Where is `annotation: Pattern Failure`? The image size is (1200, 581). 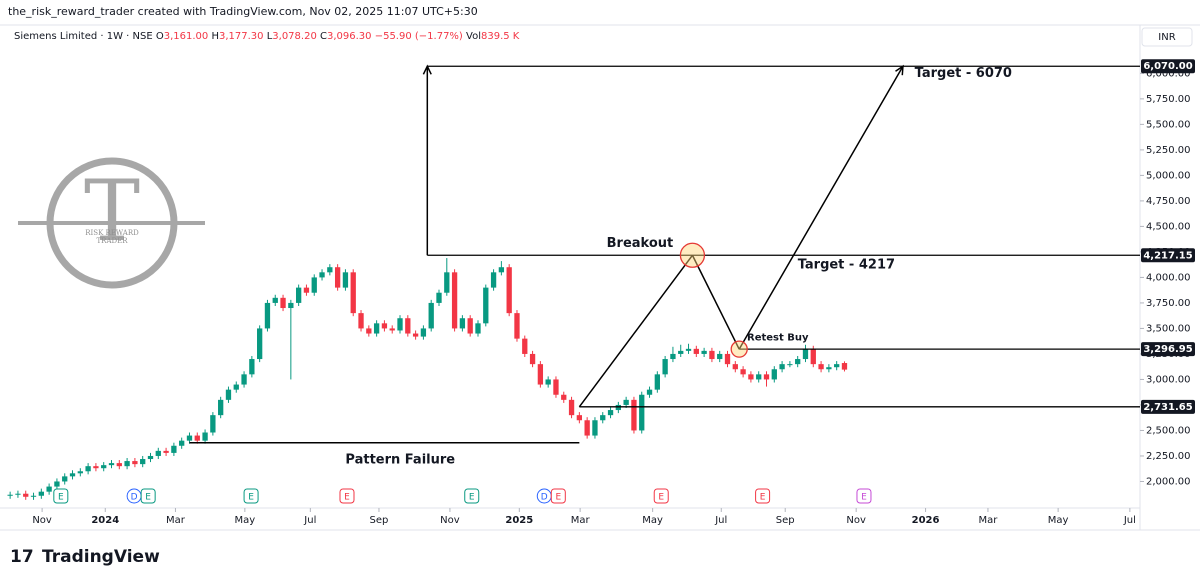 annotation: Pattern Failure is located at coordinates (400, 460).